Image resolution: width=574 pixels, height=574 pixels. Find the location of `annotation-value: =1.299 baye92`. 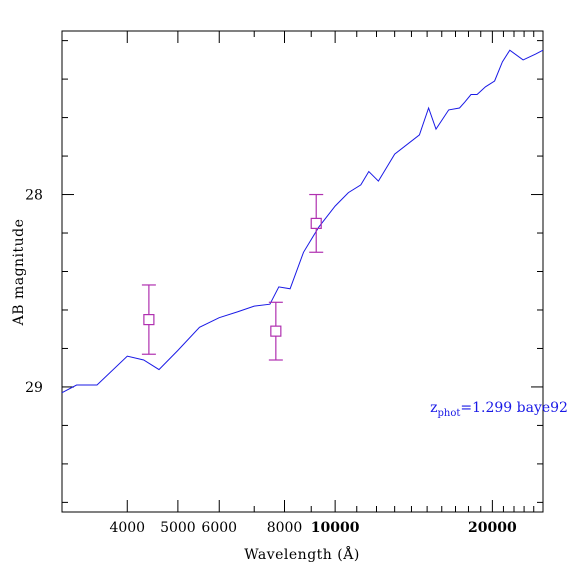

annotation-value: =1.299 baye92 is located at coordinates (514, 408).